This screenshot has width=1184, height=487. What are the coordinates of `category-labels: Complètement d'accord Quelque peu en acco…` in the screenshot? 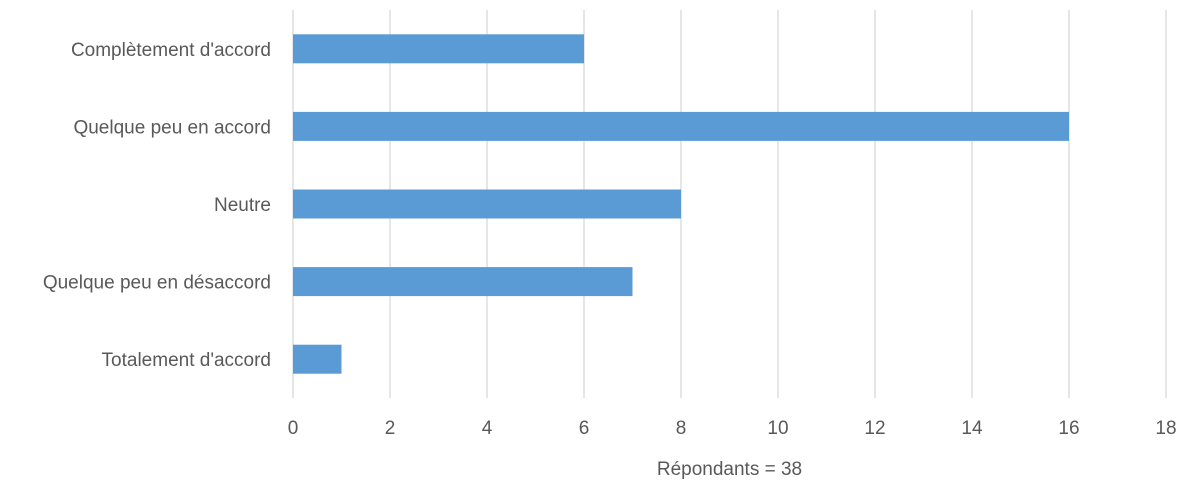 It's located at (157, 205).